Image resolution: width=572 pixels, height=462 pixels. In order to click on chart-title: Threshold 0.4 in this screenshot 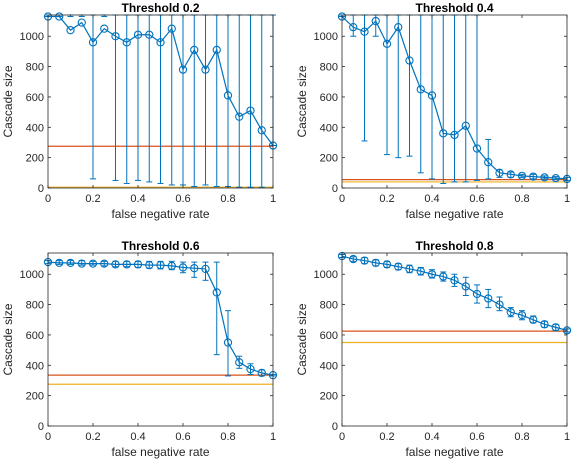, I will do `click(454, 8)`.